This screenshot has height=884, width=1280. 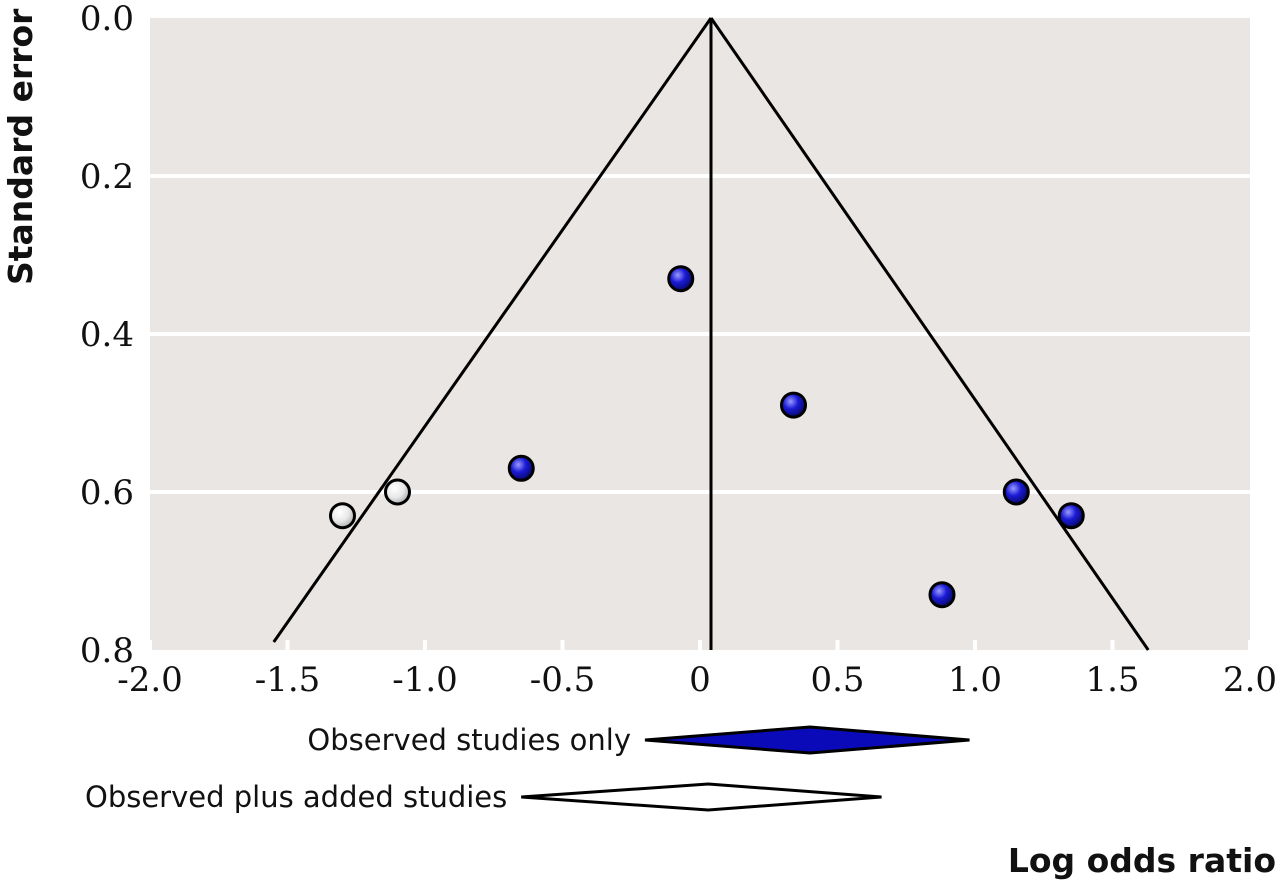 I want to click on y-tick-label: 0.8, so click(x=107, y=651).